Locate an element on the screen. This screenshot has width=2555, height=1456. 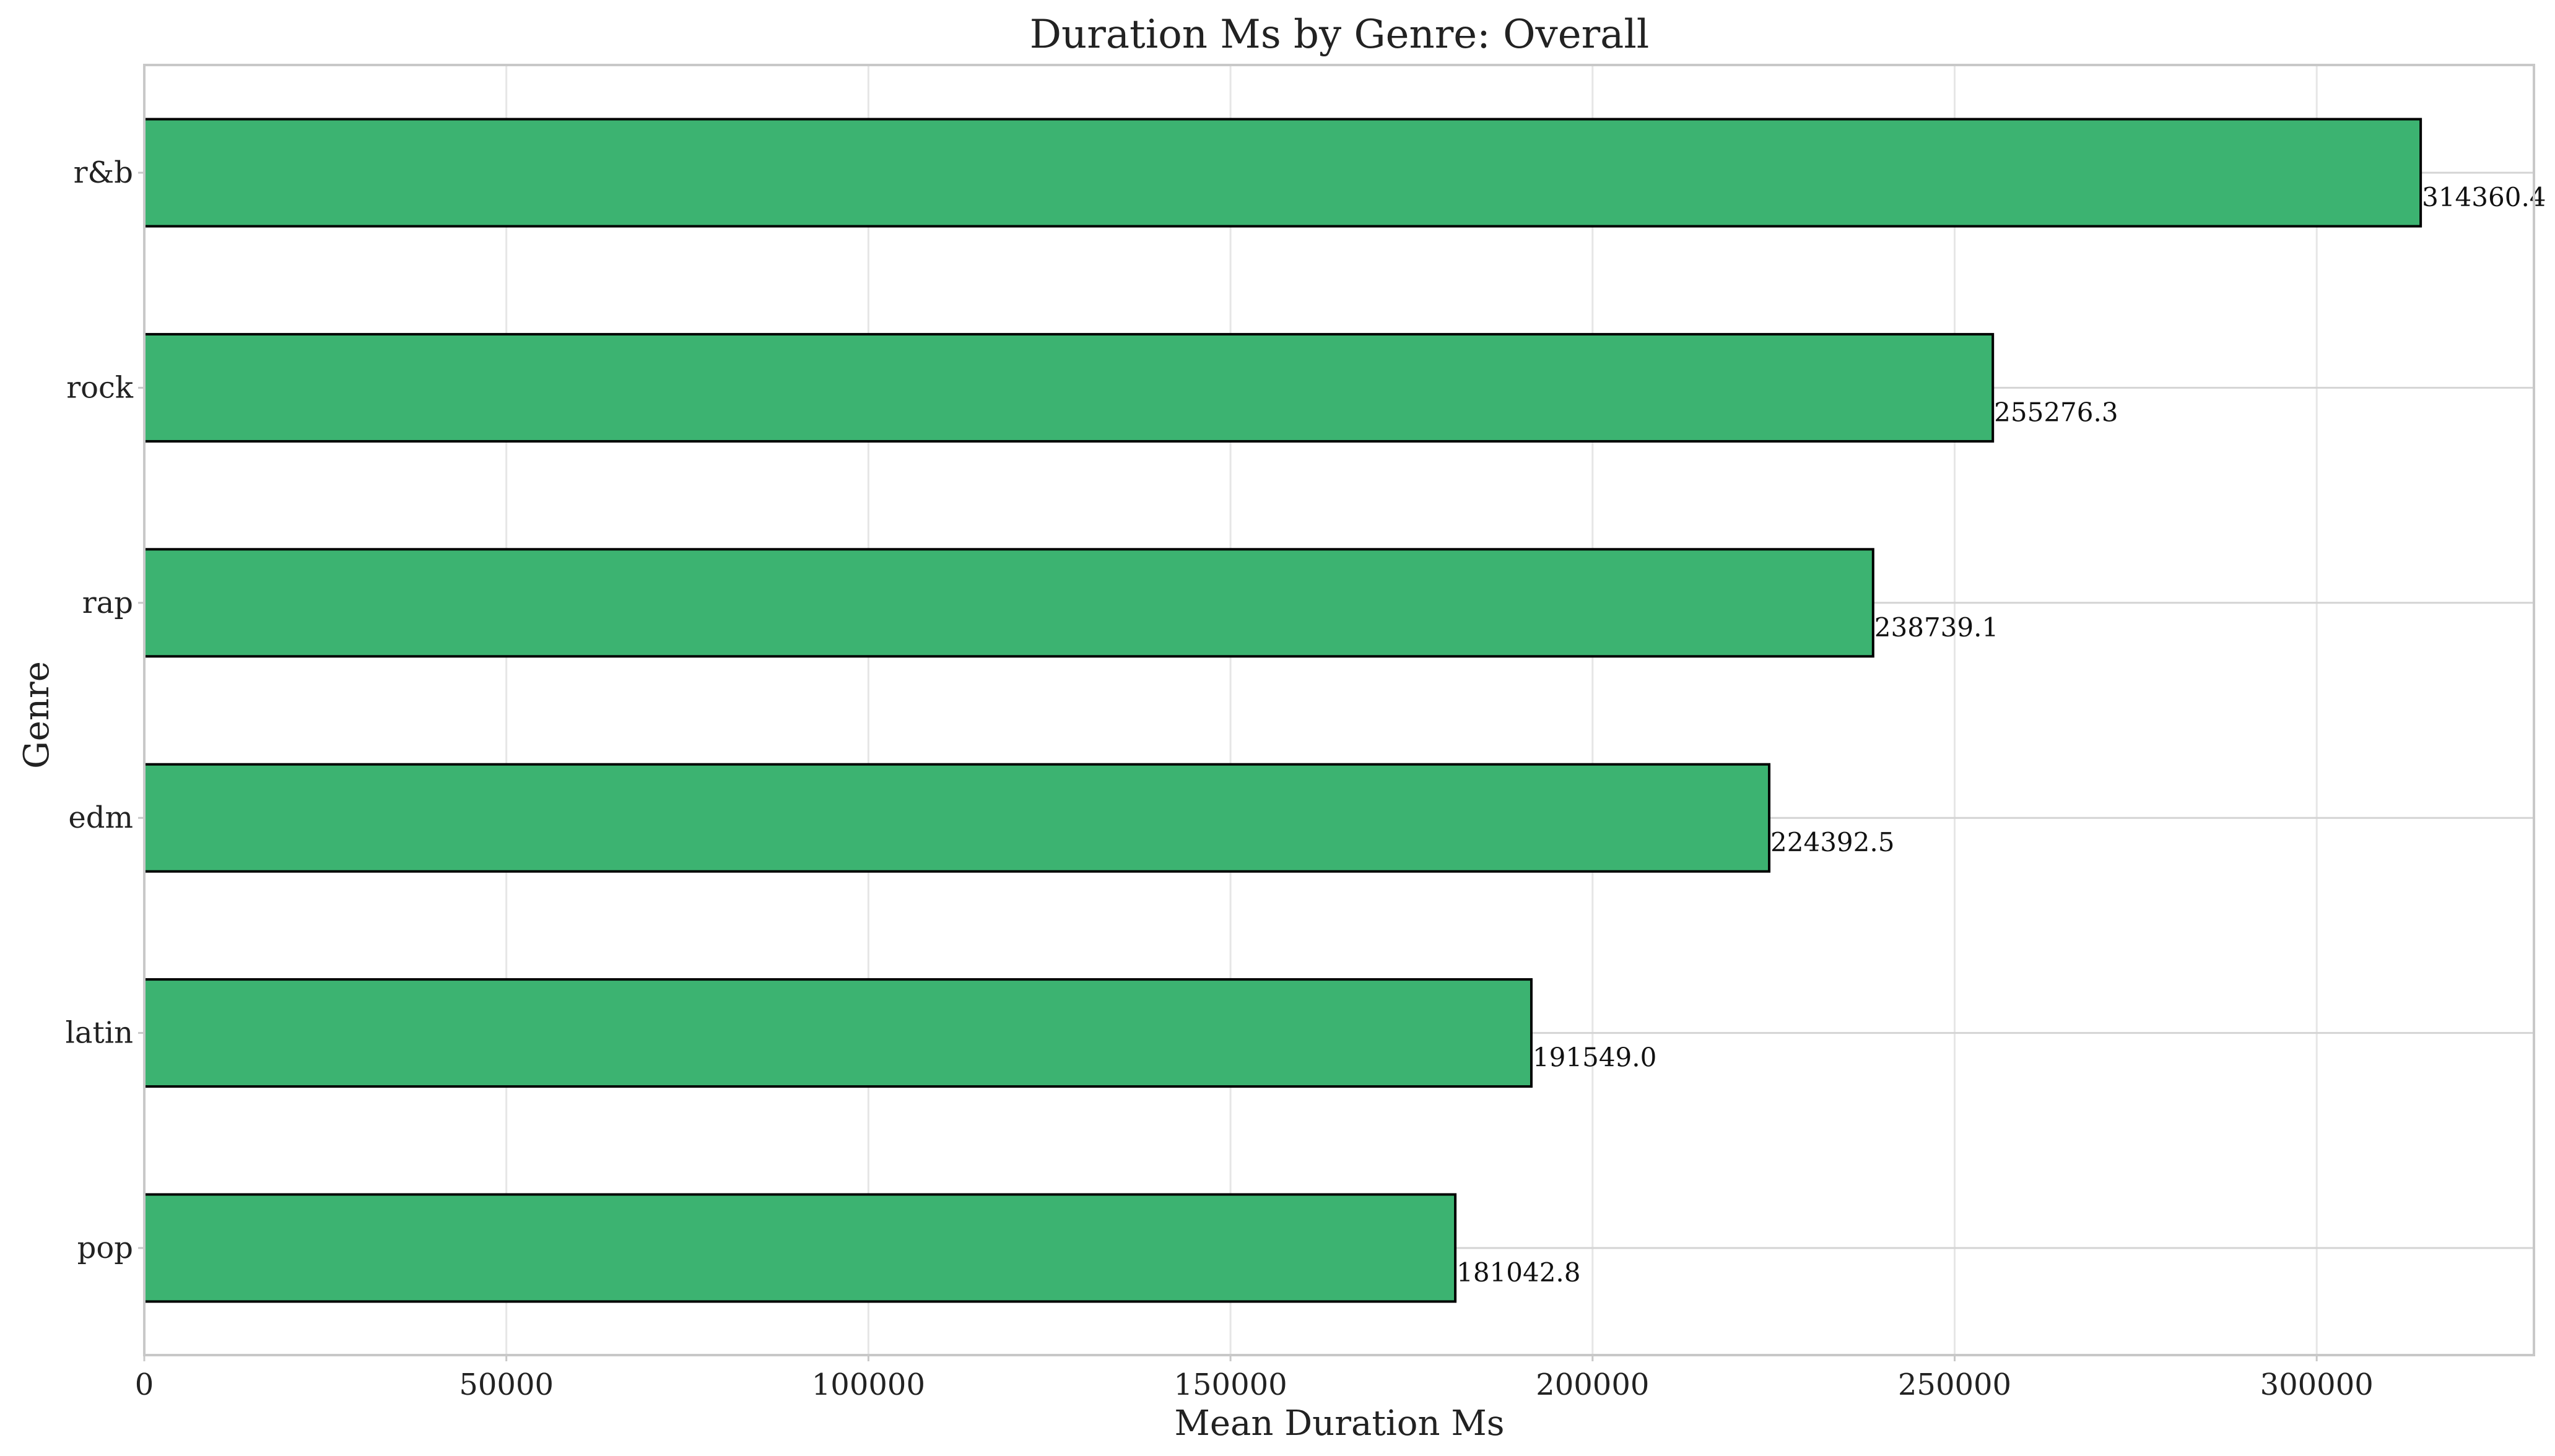
data-label-r&b: 314360.4 is located at coordinates (2484, 197).